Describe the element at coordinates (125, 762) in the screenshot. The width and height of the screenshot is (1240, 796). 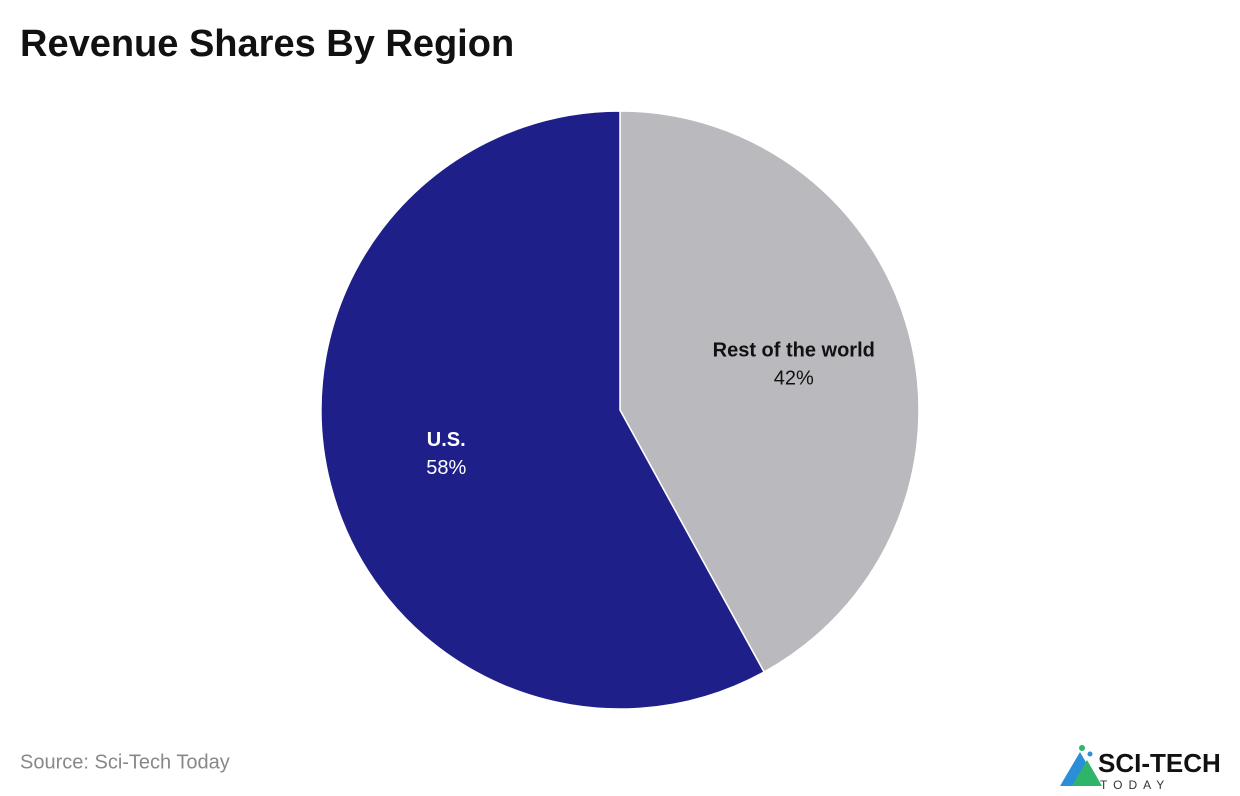
I see `source: Source: Sci-Tech Today` at that location.